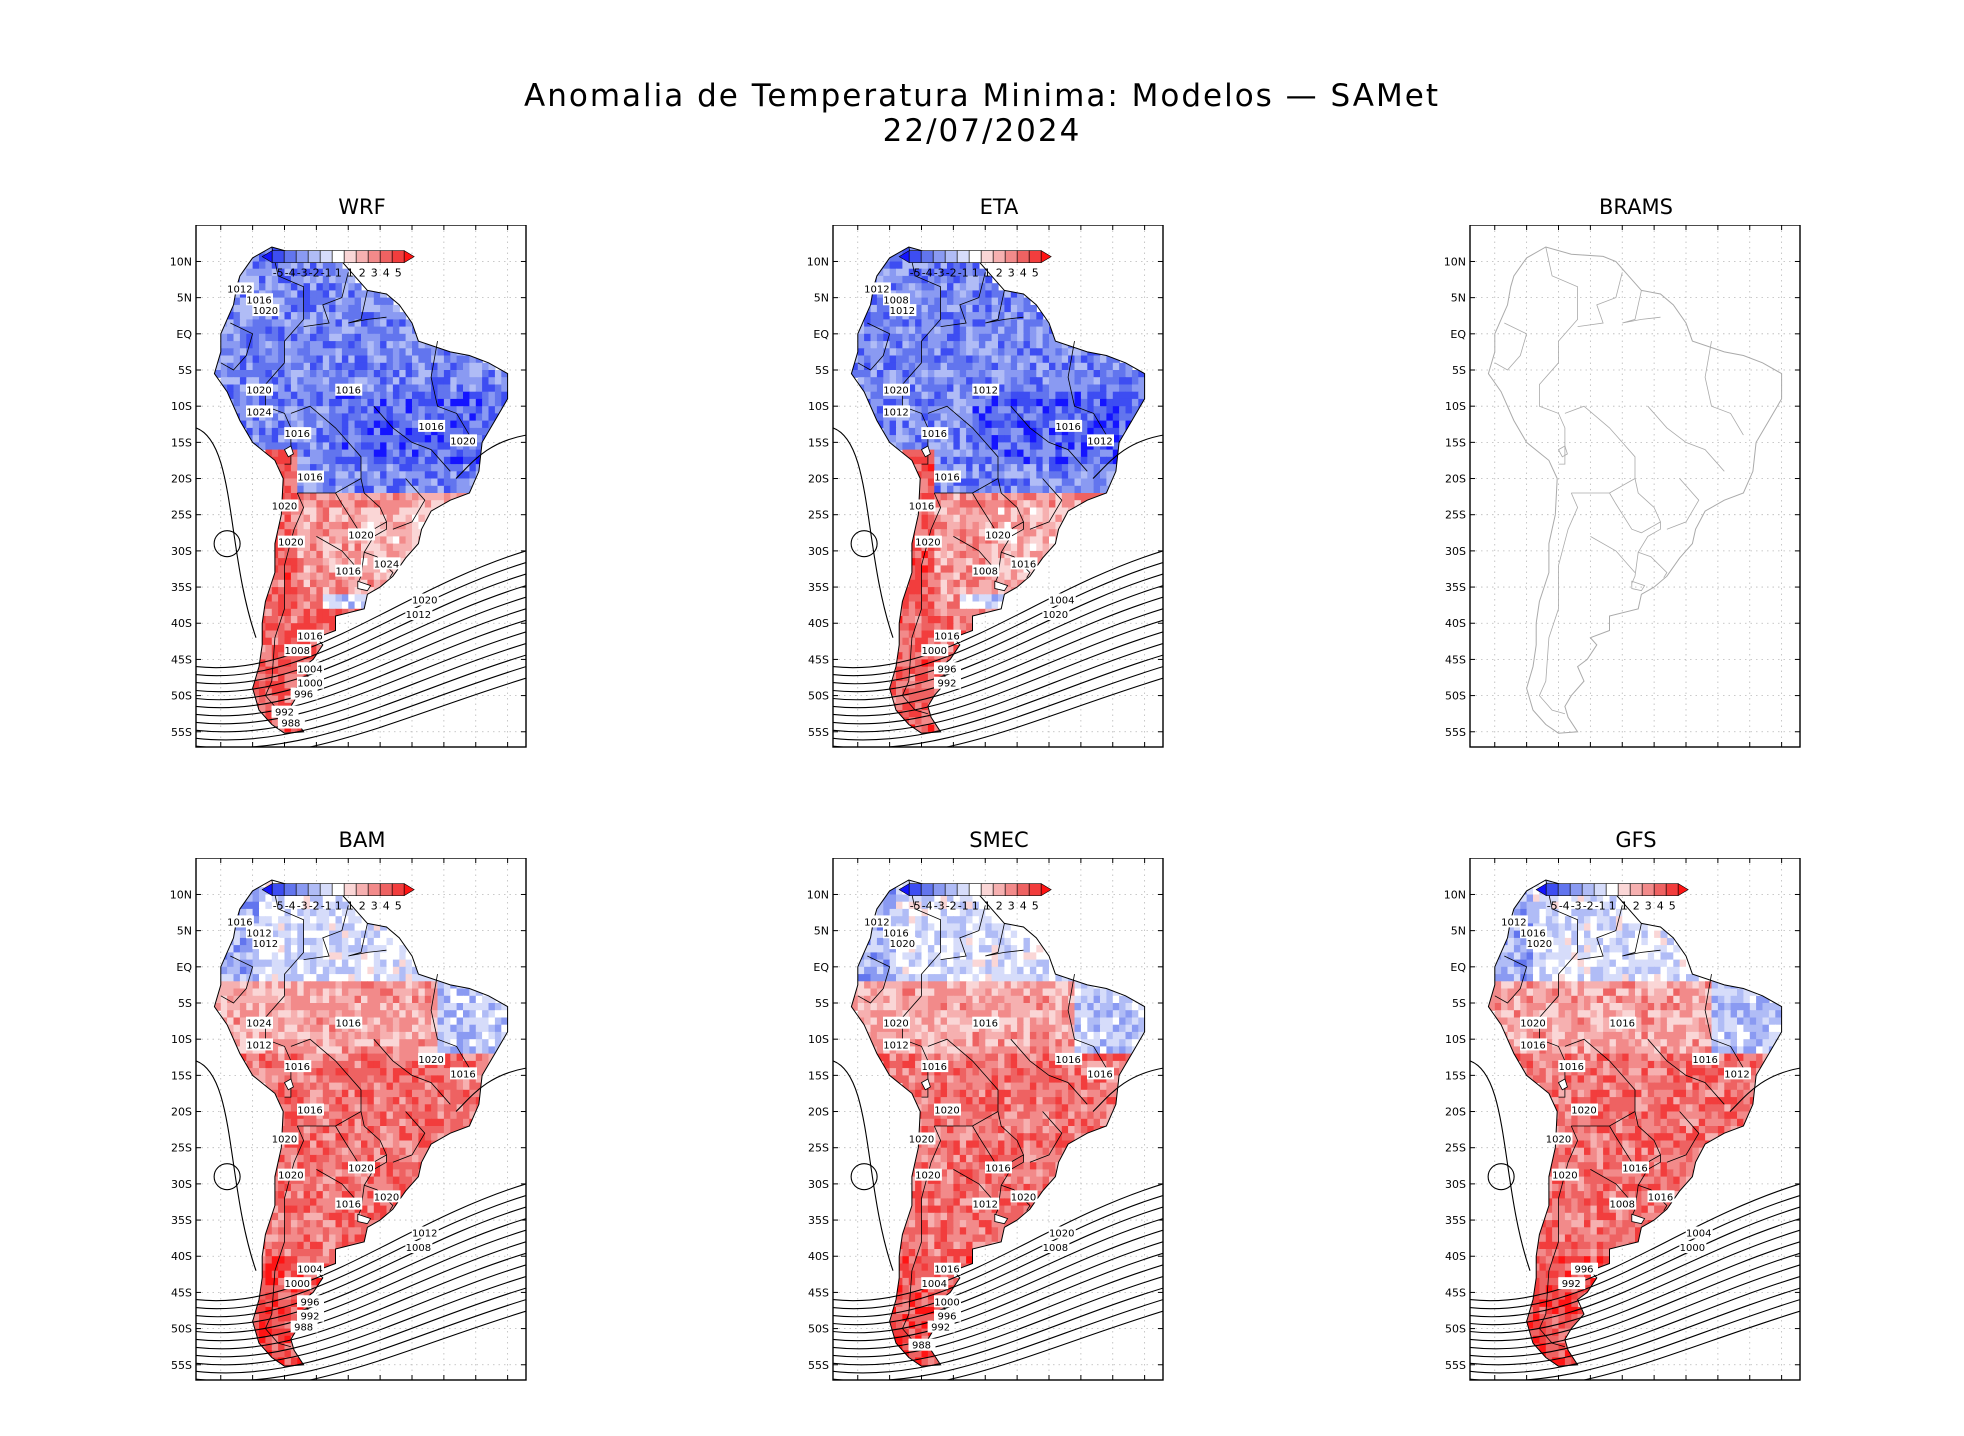 The height and width of the screenshot is (1436, 1964). I want to click on lon-label: 50W, so click(1049, 754).